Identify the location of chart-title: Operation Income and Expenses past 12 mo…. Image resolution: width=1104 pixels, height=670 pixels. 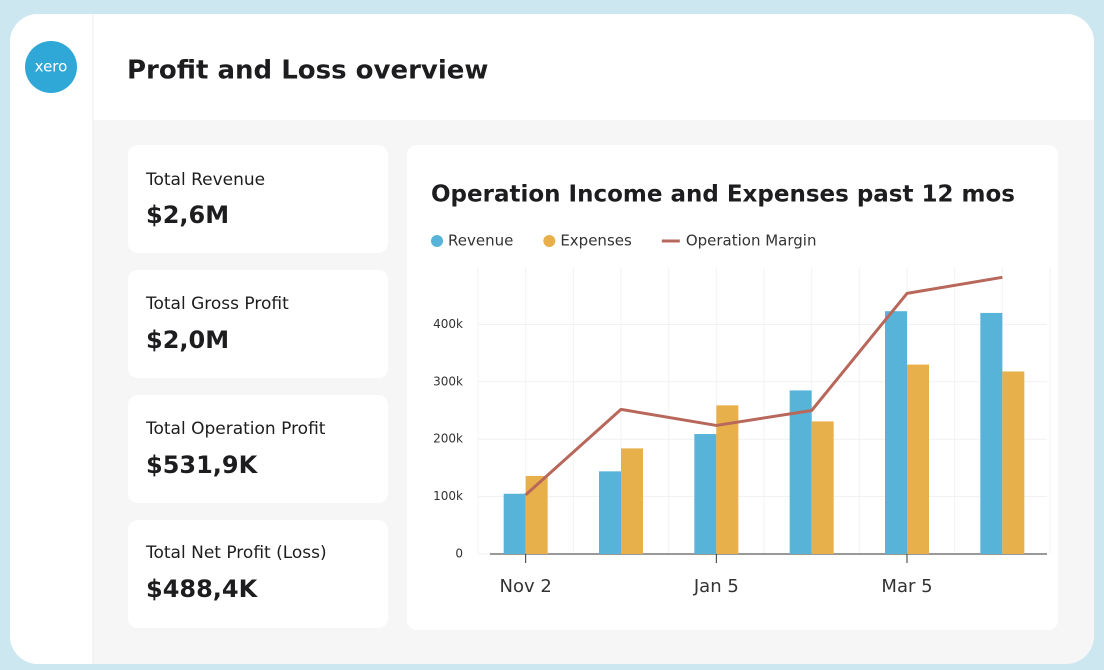
(723, 195).